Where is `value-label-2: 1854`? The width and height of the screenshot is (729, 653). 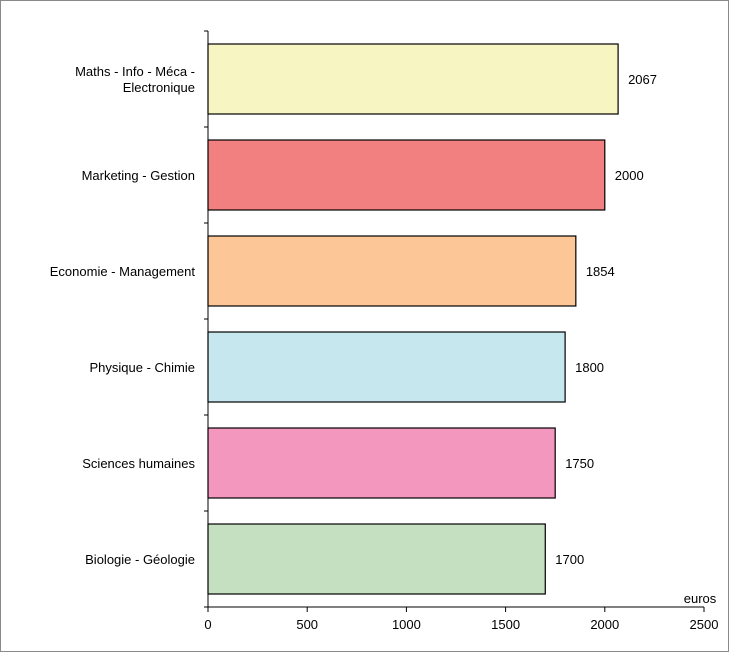 value-label-2: 1854 is located at coordinates (600, 271).